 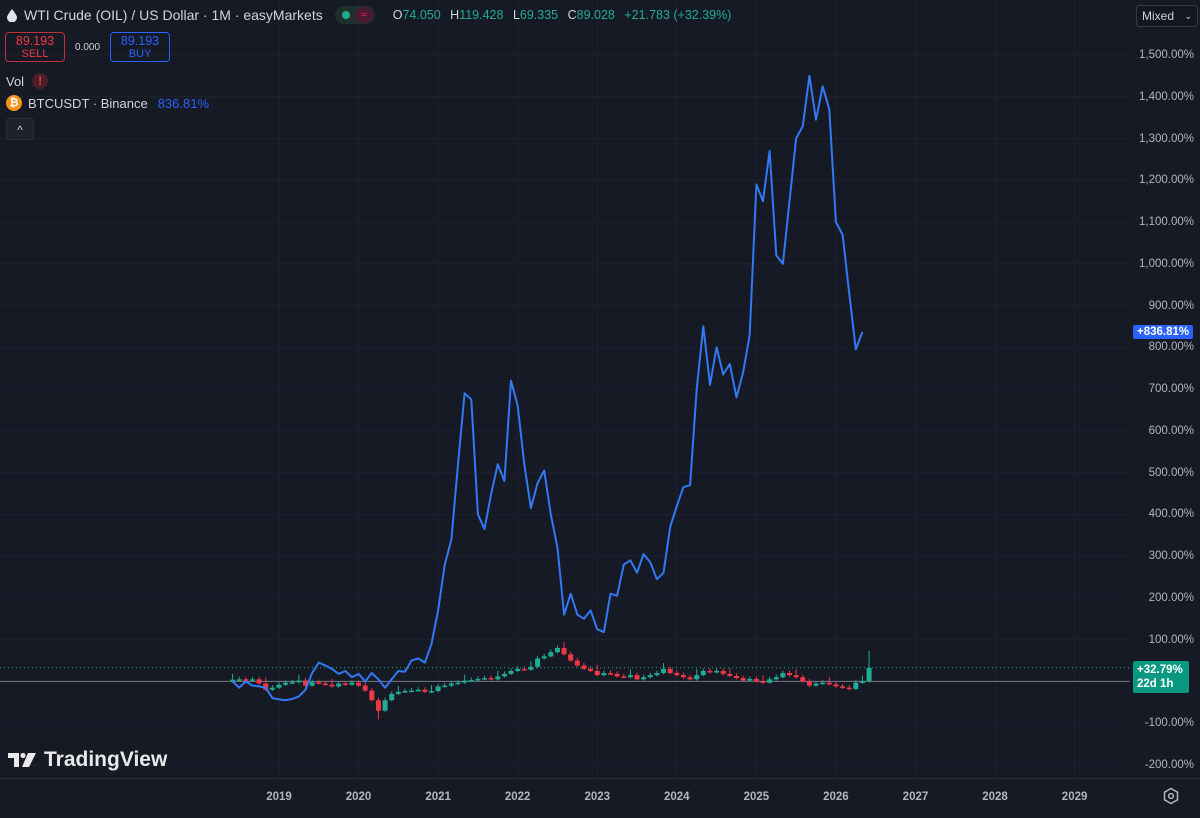 I want to click on oil-last-value-badge: +32.79% 22d 1h, so click(x=1161, y=677).